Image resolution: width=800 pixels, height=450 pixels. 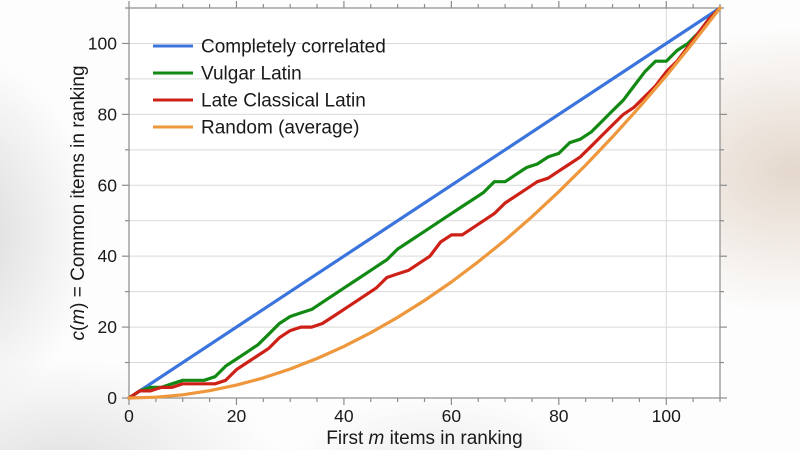 I want to click on y-tick-label: 40, so click(x=108, y=256).